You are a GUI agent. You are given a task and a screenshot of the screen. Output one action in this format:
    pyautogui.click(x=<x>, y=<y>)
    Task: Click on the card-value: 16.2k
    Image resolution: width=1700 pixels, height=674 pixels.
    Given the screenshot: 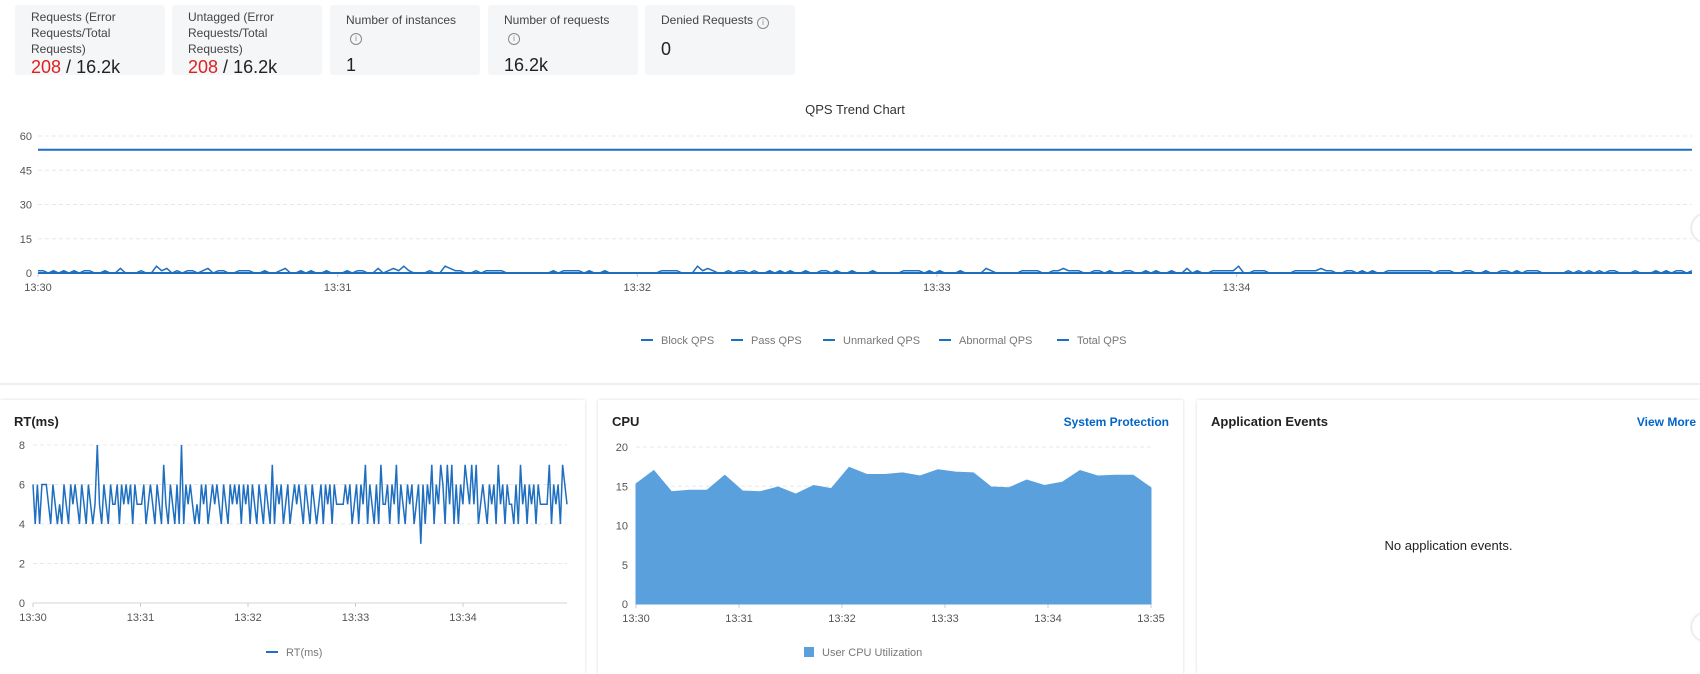 What is the action you would take?
    pyautogui.click(x=526, y=65)
    